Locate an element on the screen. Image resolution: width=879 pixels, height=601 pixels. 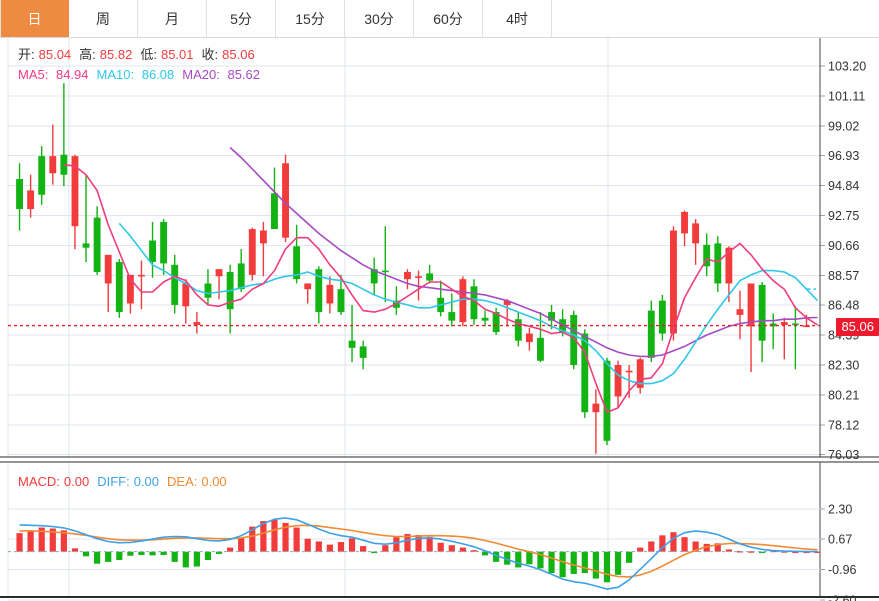
tabbar-filler is located at coordinates (715, 18).